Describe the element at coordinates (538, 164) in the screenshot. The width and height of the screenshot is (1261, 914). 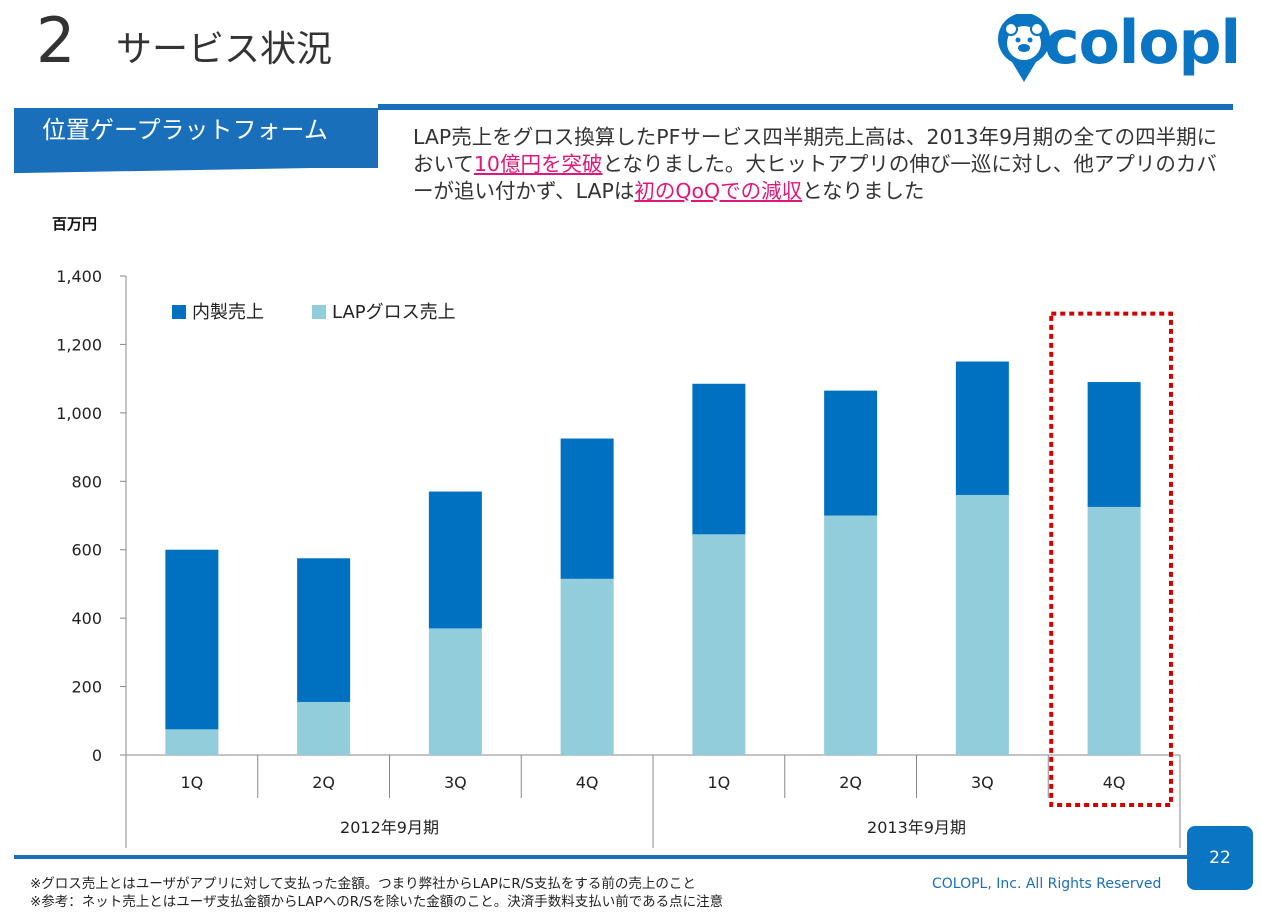
I see `description-highlight-1: 10億円を突破` at that location.